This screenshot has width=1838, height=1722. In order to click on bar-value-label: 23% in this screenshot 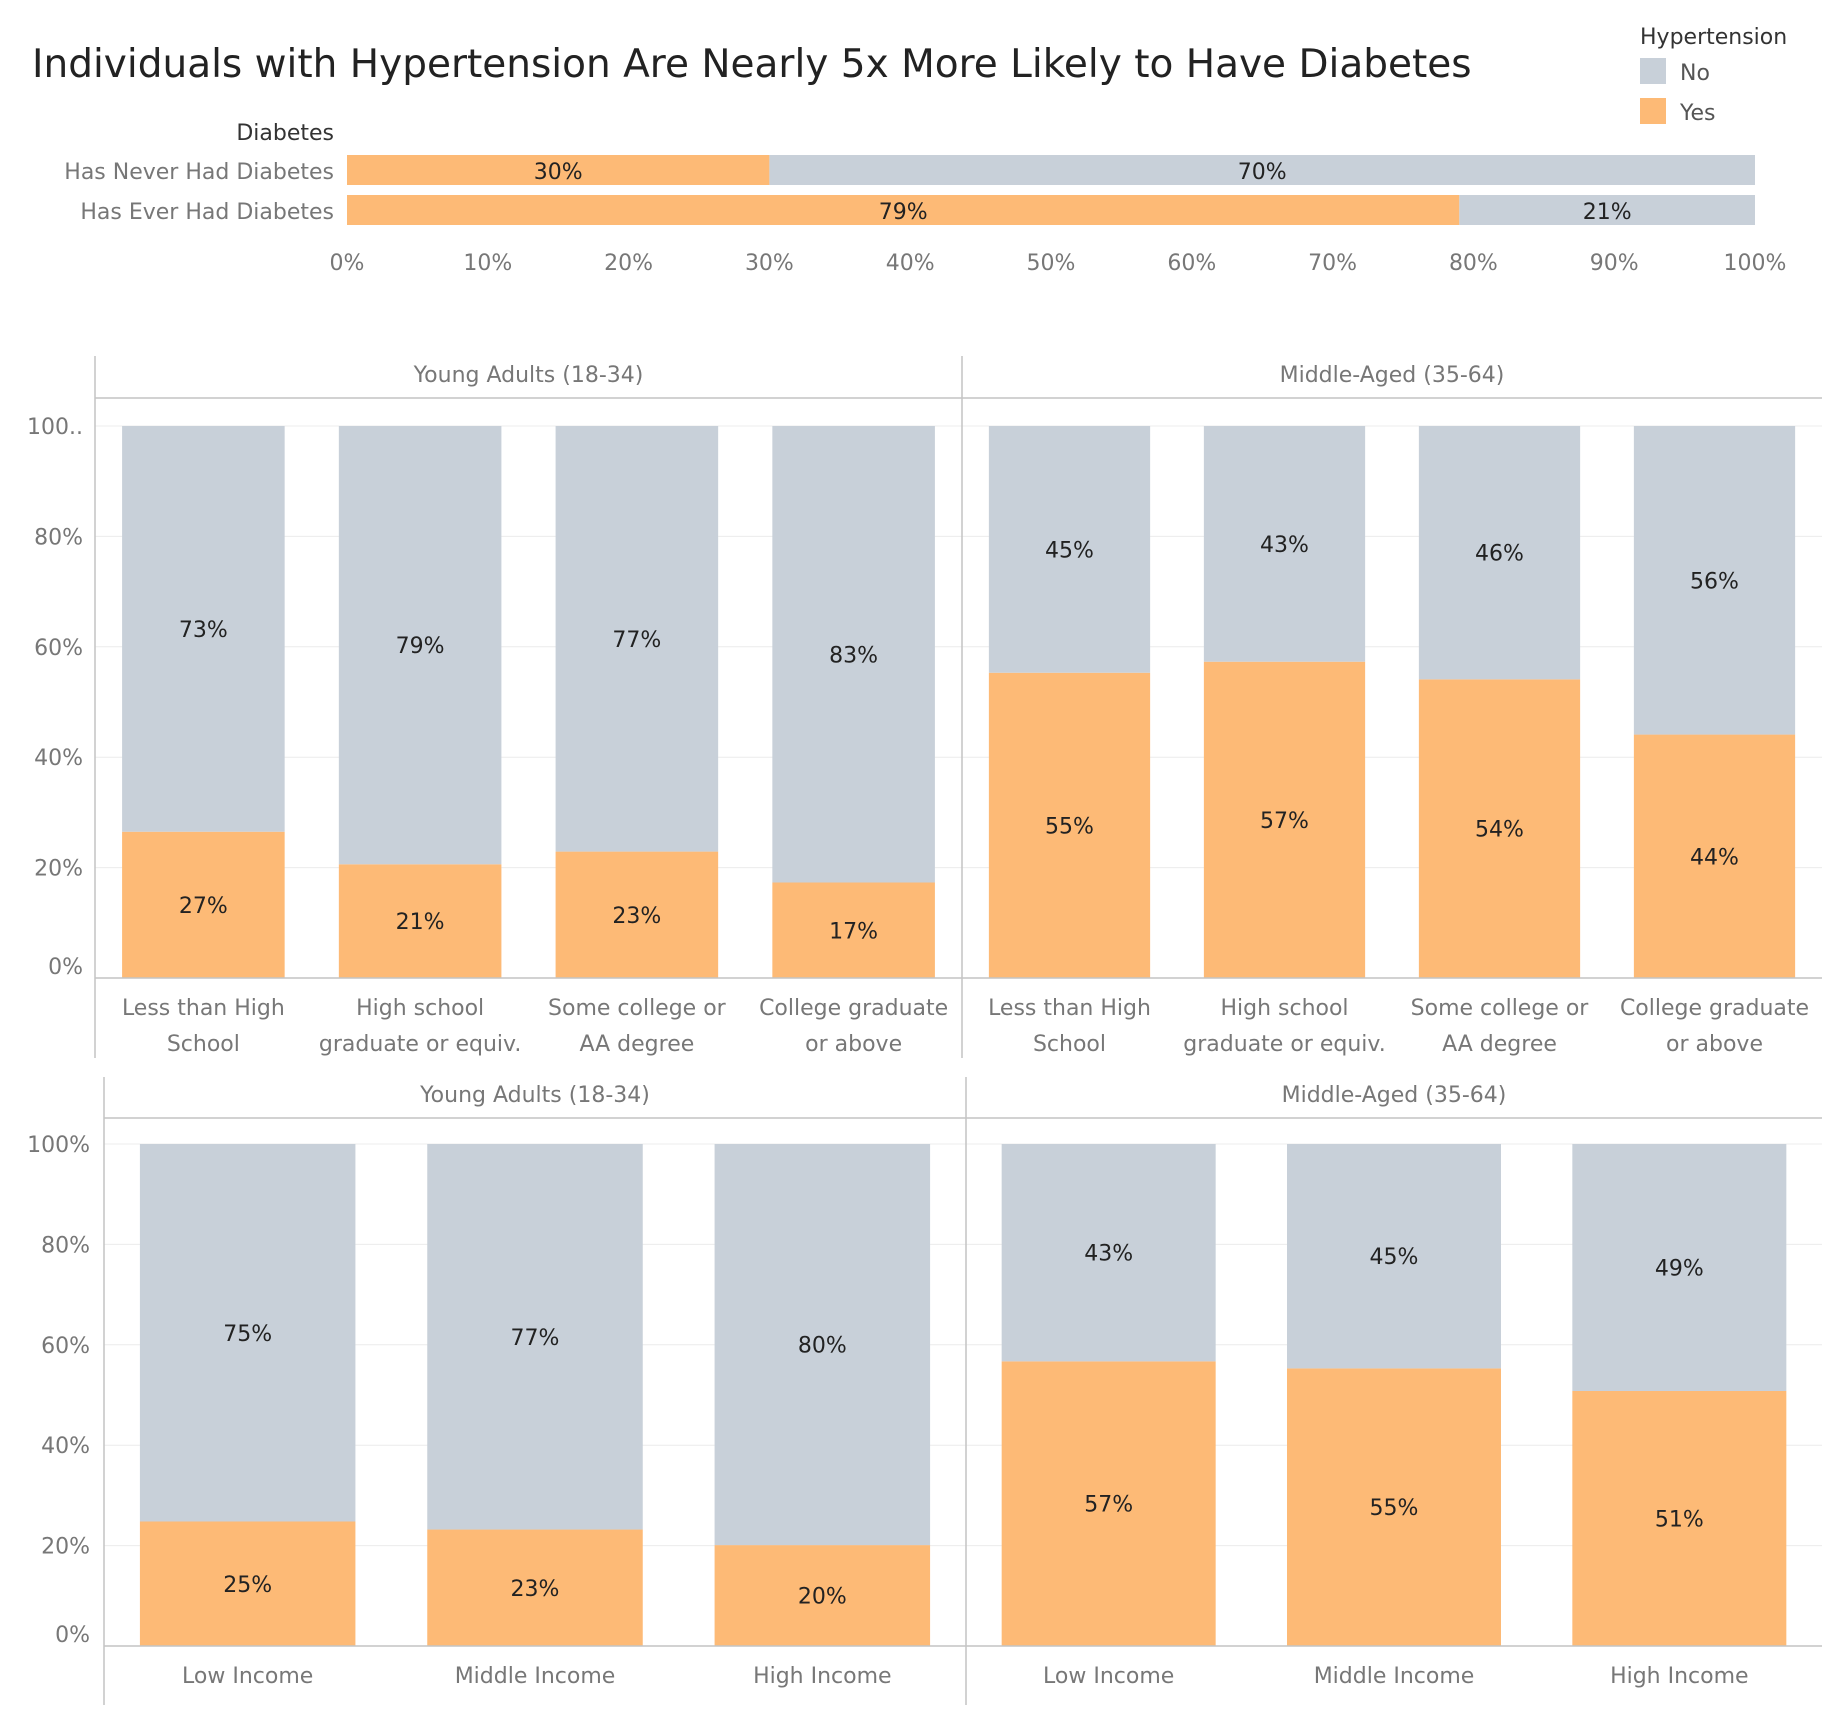, I will do `click(636, 916)`.